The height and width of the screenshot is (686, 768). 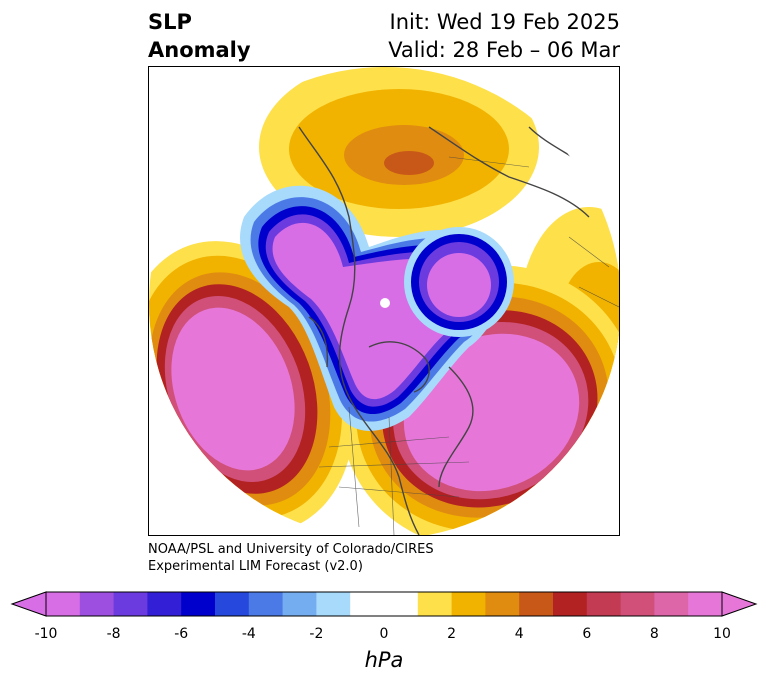 I want to click on north-pole-marker, so click(x=385, y=303).